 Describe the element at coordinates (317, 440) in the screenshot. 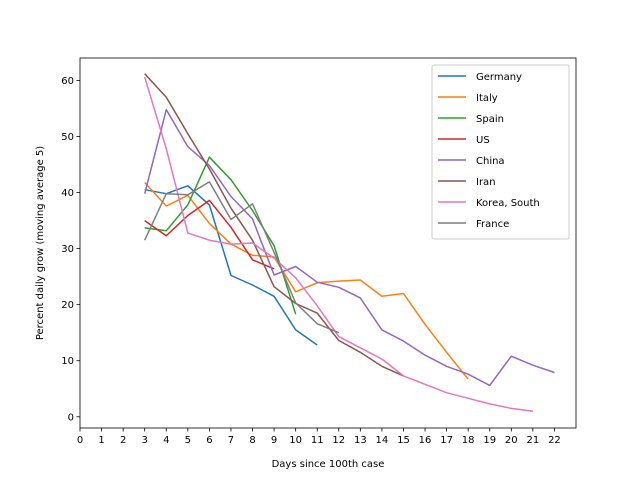

I see `x-tick-label: 11` at that location.